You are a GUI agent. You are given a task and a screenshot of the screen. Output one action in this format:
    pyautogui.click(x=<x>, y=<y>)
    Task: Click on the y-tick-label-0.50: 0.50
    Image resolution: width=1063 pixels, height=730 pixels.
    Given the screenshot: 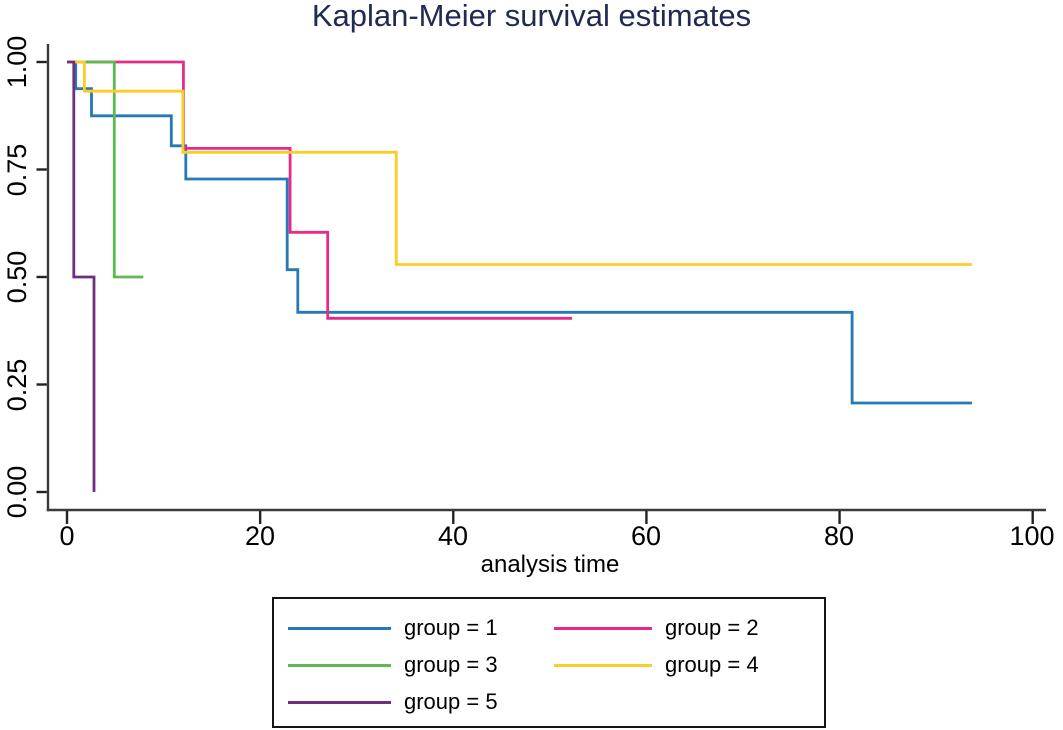 What is the action you would take?
    pyautogui.click(x=17, y=277)
    